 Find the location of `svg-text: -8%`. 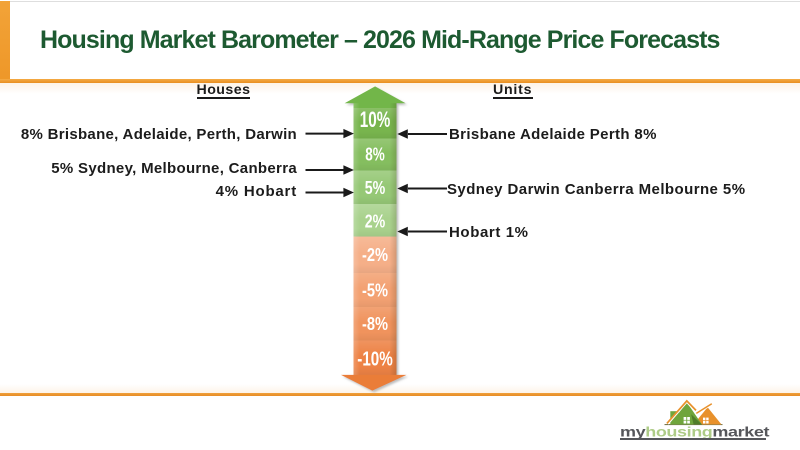

svg-text: -8% is located at coordinates (375, 323).